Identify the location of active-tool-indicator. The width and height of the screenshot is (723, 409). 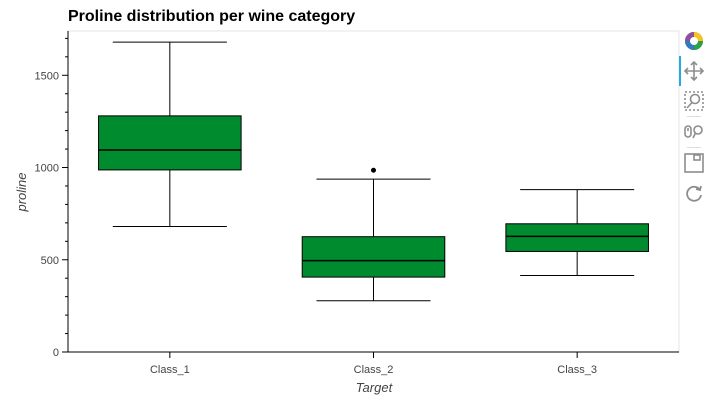
(680, 71).